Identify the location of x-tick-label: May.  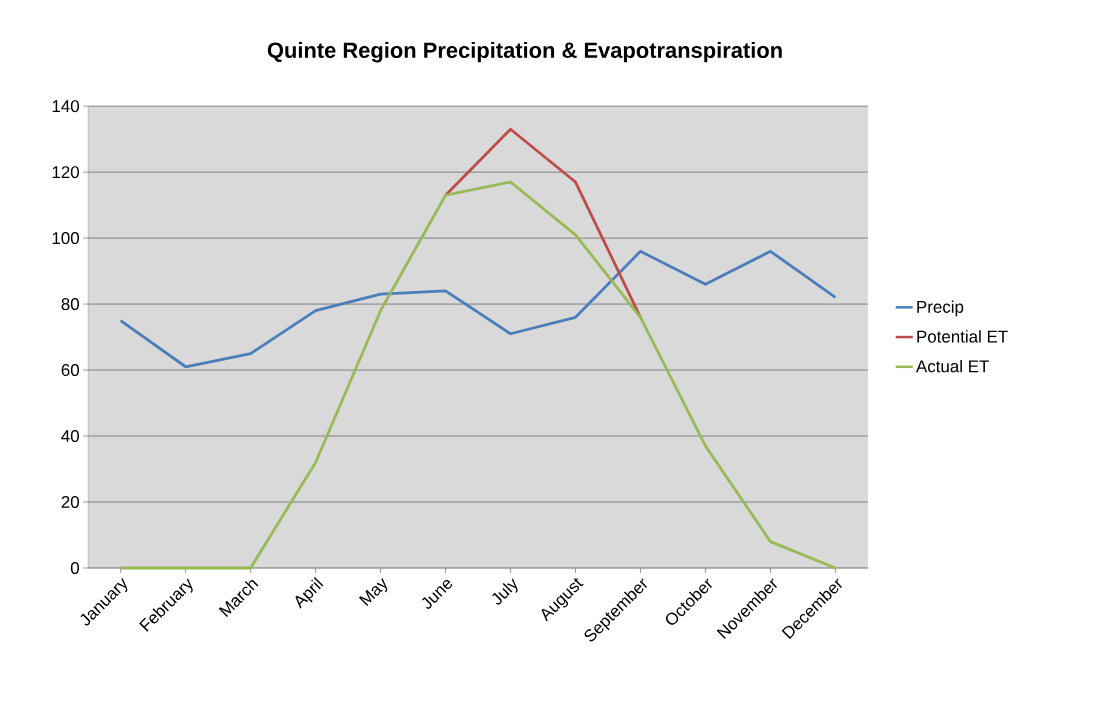
(373, 591).